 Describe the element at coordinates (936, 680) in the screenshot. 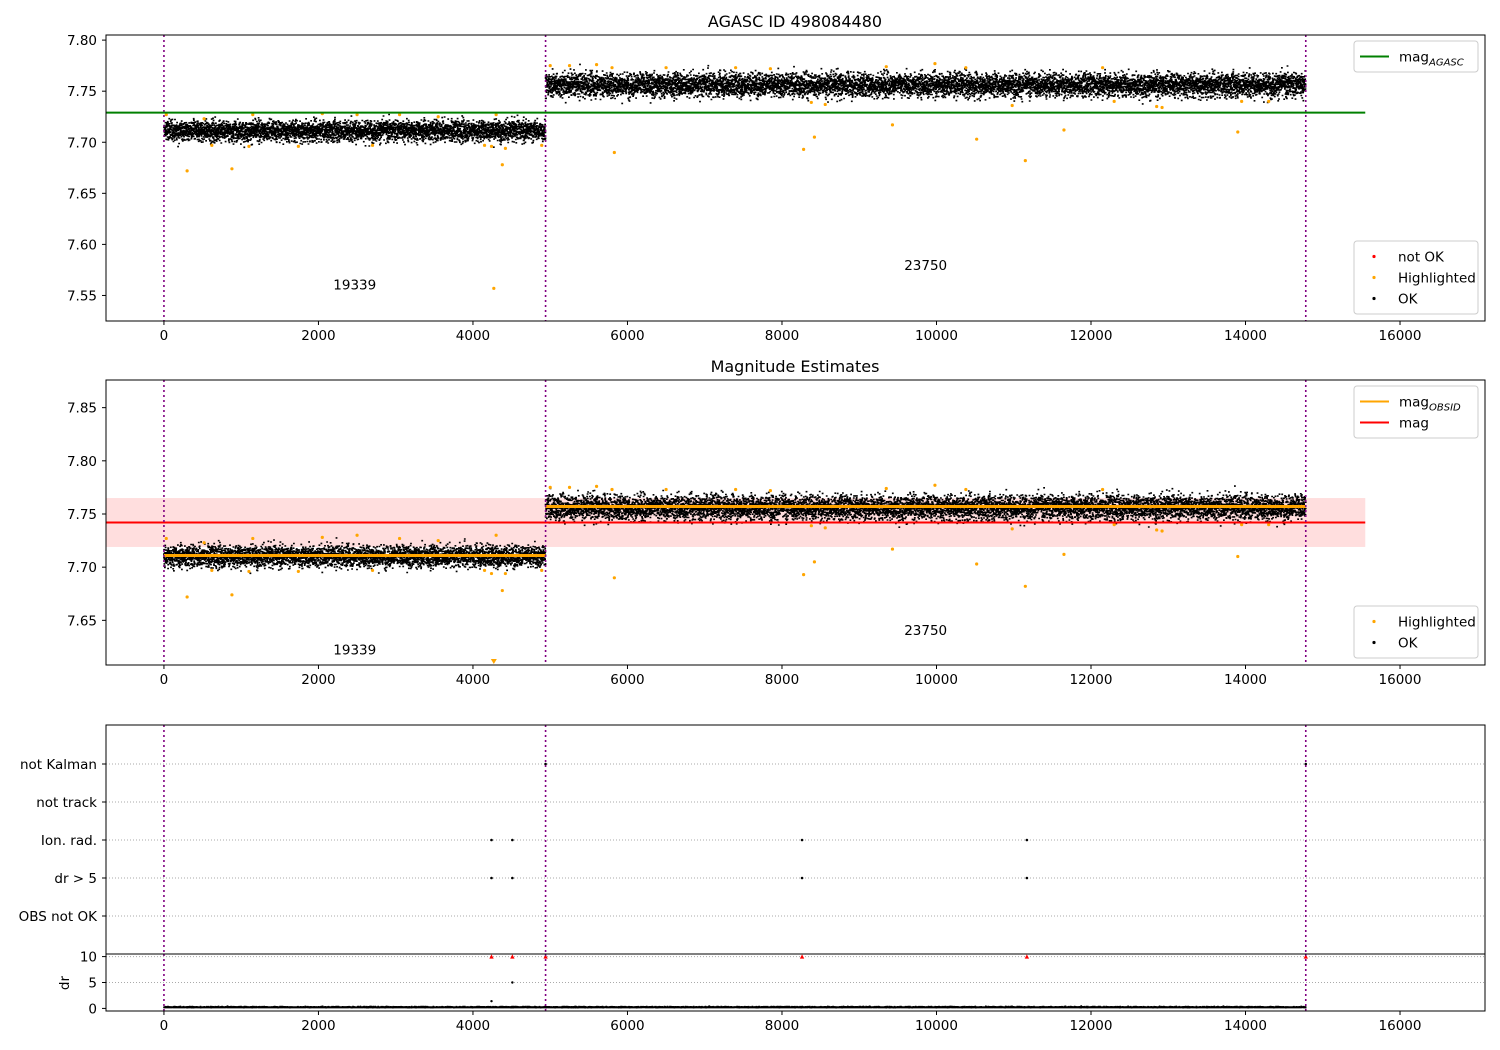

I see `p2-xtick-label: 10000` at that location.